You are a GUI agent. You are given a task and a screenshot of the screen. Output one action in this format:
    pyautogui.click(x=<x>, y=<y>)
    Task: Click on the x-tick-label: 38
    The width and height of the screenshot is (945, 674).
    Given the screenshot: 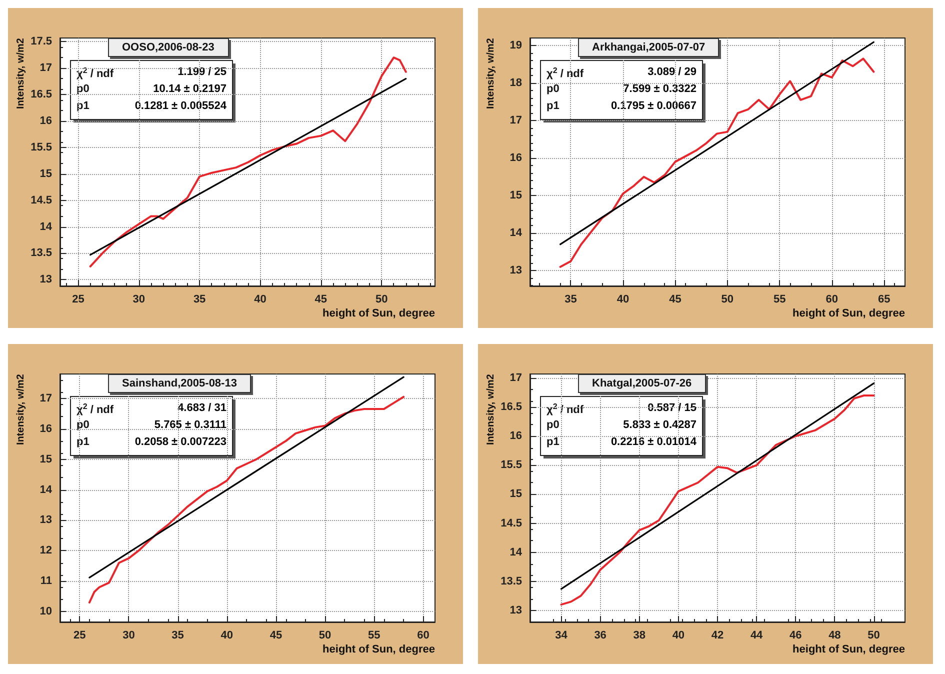 What is the action you would take?
    pyautogui.click(x=639, y=636)
    